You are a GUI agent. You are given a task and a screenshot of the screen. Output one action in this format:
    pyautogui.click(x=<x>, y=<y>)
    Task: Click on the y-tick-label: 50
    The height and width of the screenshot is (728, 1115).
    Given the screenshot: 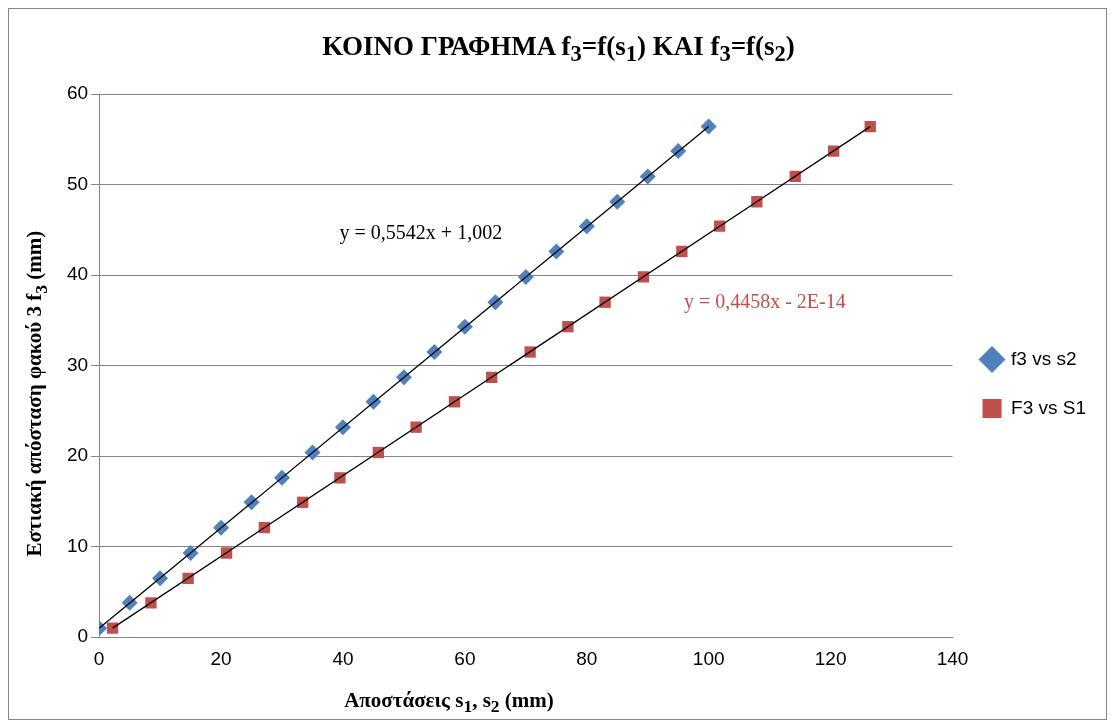 What is the action you would take?
    pyautogui.click(x=77, y=183)
    